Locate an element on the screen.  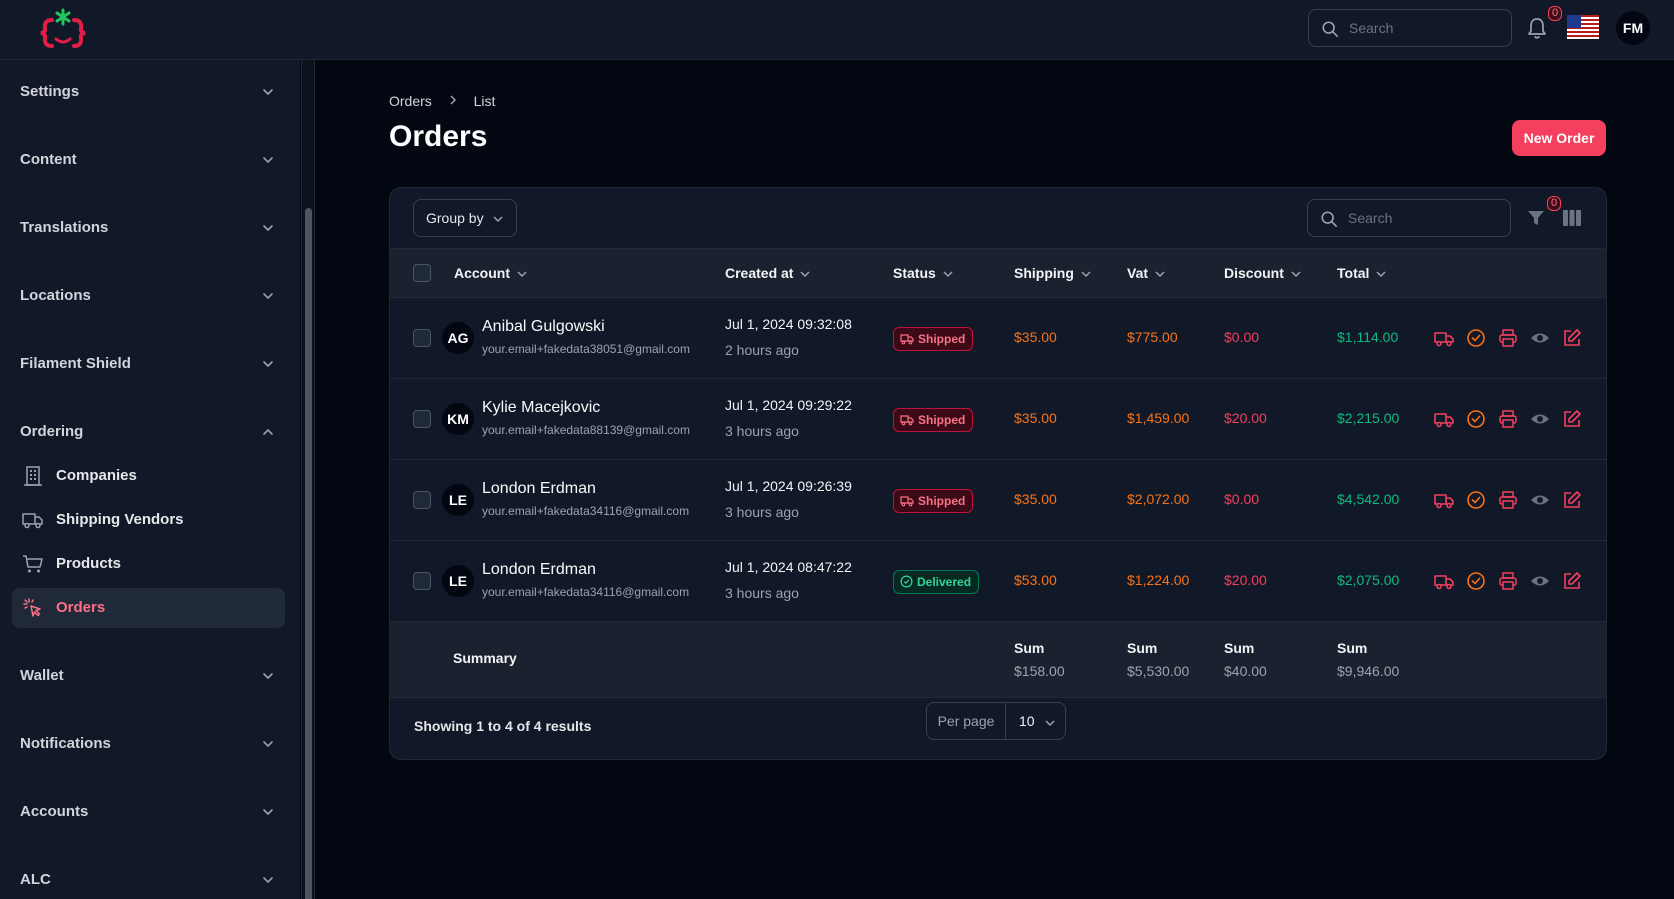
sidebar-group-translations: Translations is located at coordinates (147, 228).